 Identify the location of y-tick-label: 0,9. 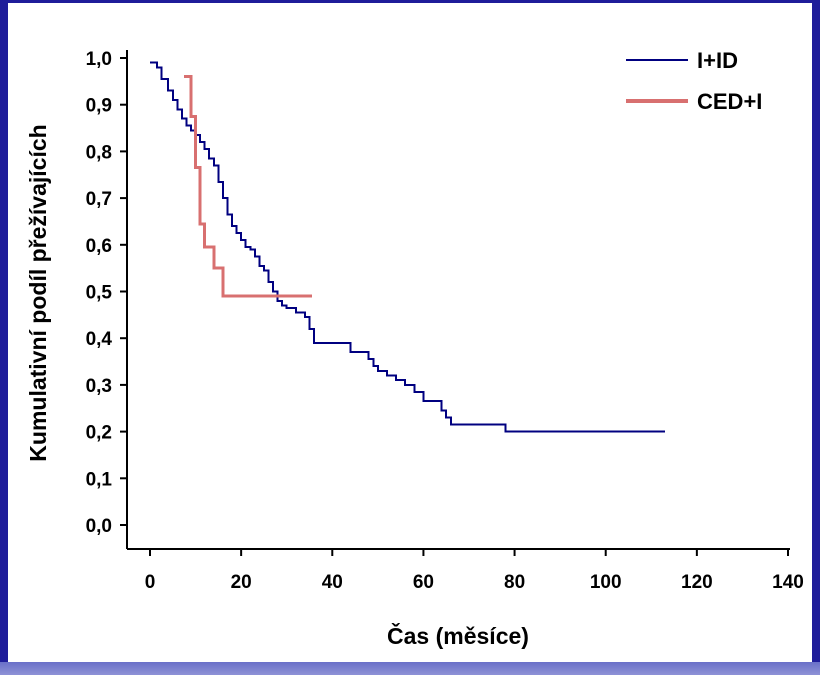
(99, 106).